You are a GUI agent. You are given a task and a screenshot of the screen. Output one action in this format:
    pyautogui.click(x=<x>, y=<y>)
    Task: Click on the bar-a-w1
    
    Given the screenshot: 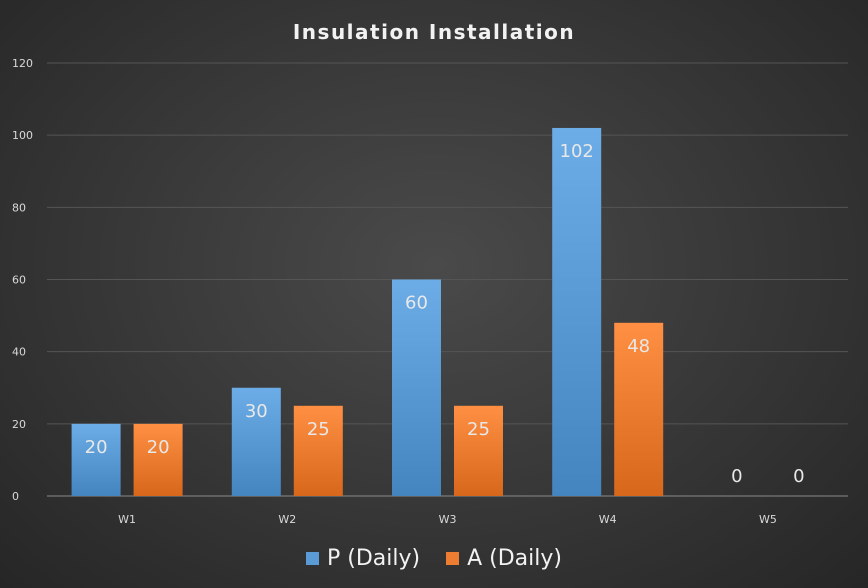 What is the action you would take?
    pyautogui.click(x=158, y=459)
    